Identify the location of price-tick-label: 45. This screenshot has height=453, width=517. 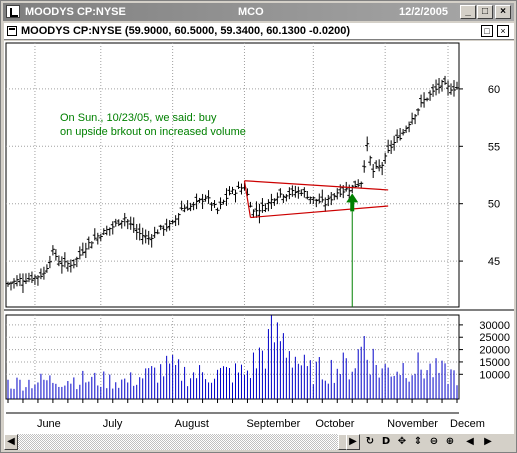
(494, 262).